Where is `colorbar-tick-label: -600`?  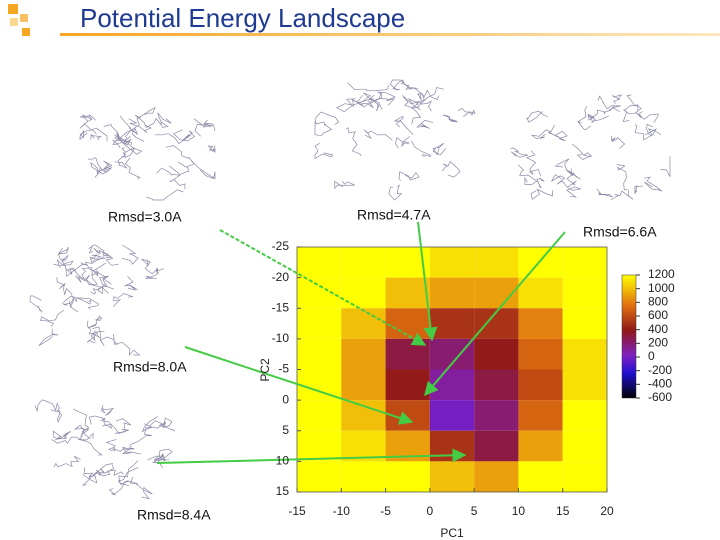 colorbar-tick-label: -600 is located at coordinates (660, 397).